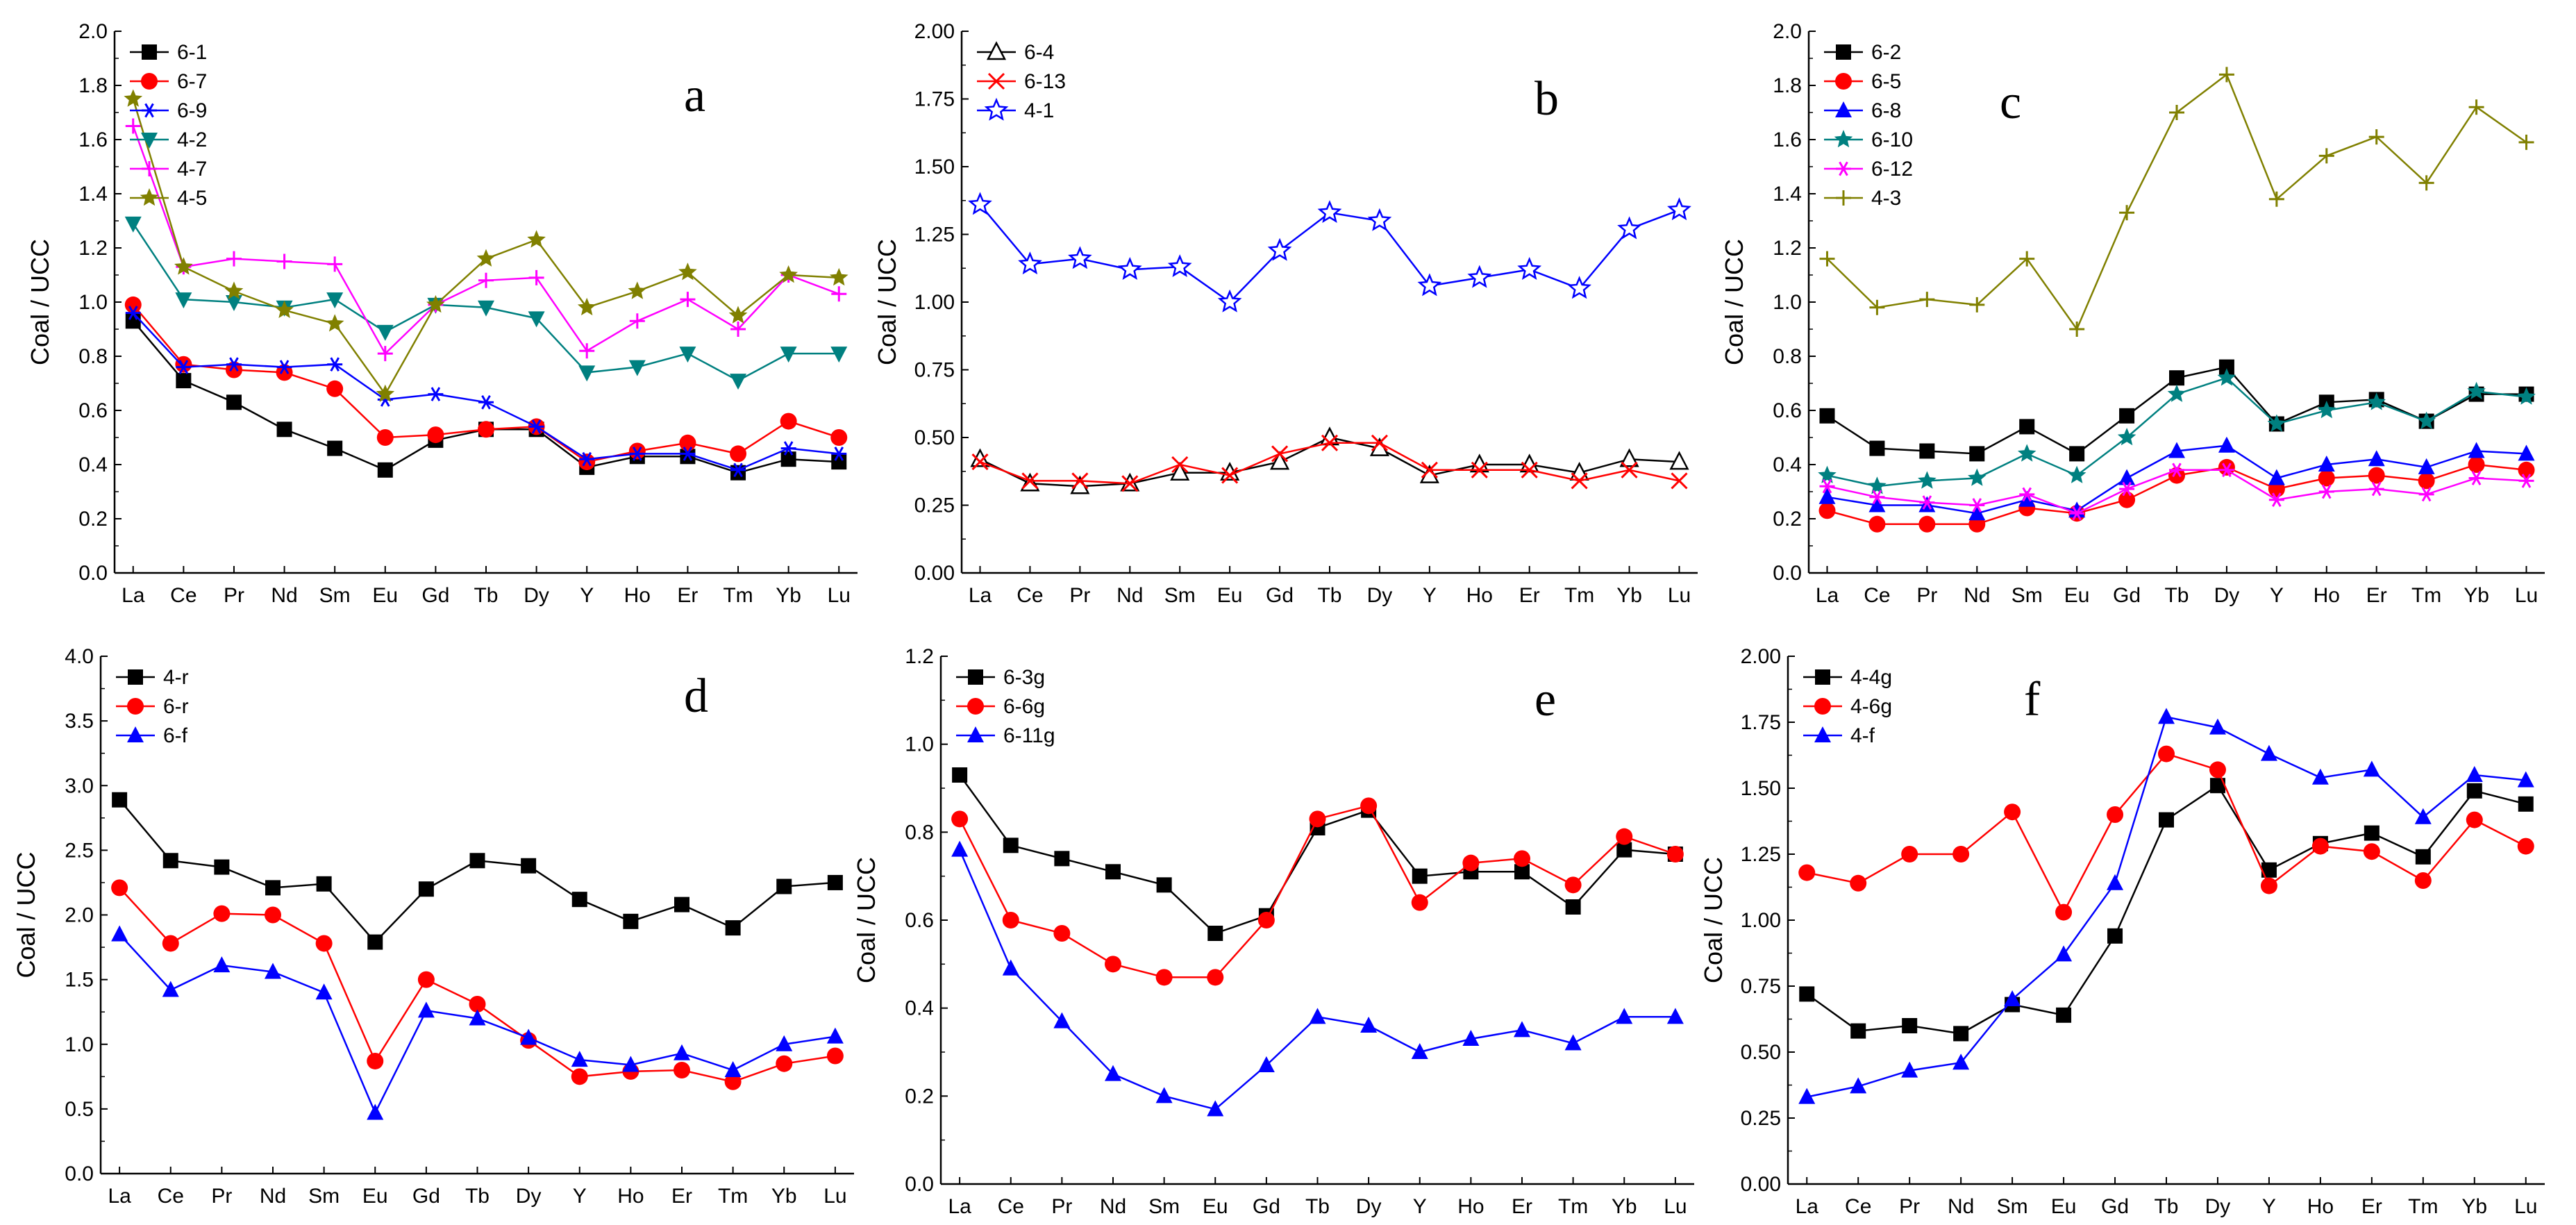 The height and width of the screenshot is (1225, 2576). I want to click on data-point-6-f, so click(273, 970).